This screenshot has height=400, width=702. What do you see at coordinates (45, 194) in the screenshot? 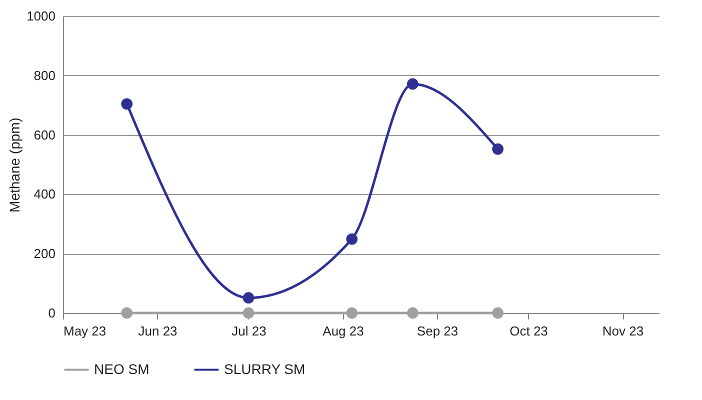
I see `y-tick-label: 400` at bounding box center [45, 194].